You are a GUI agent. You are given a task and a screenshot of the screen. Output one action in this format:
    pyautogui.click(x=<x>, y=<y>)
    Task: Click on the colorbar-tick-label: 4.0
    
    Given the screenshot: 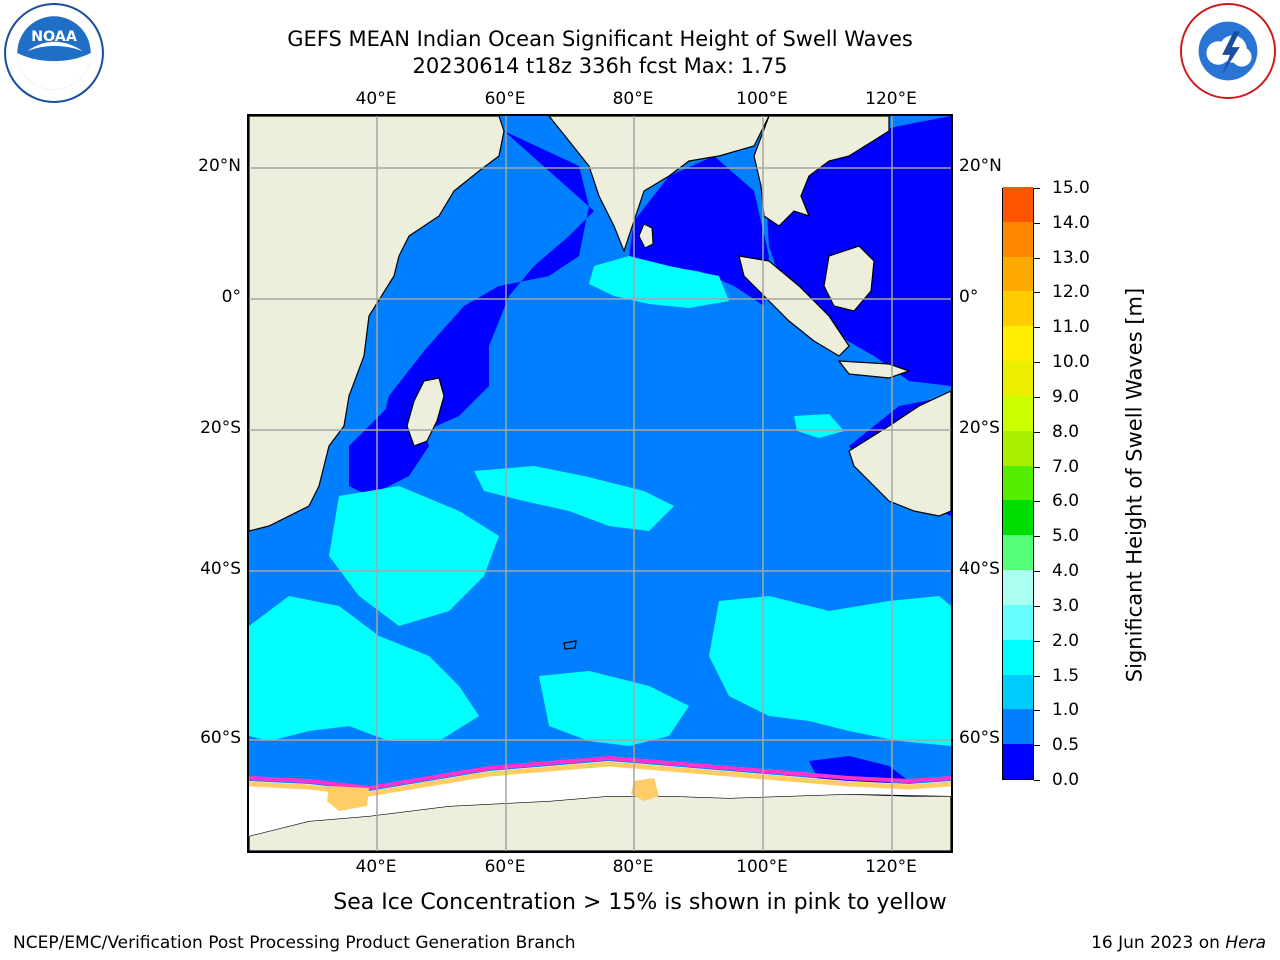 What is the action you would take?
    pyautogui.click(x=1066, y=571)
    